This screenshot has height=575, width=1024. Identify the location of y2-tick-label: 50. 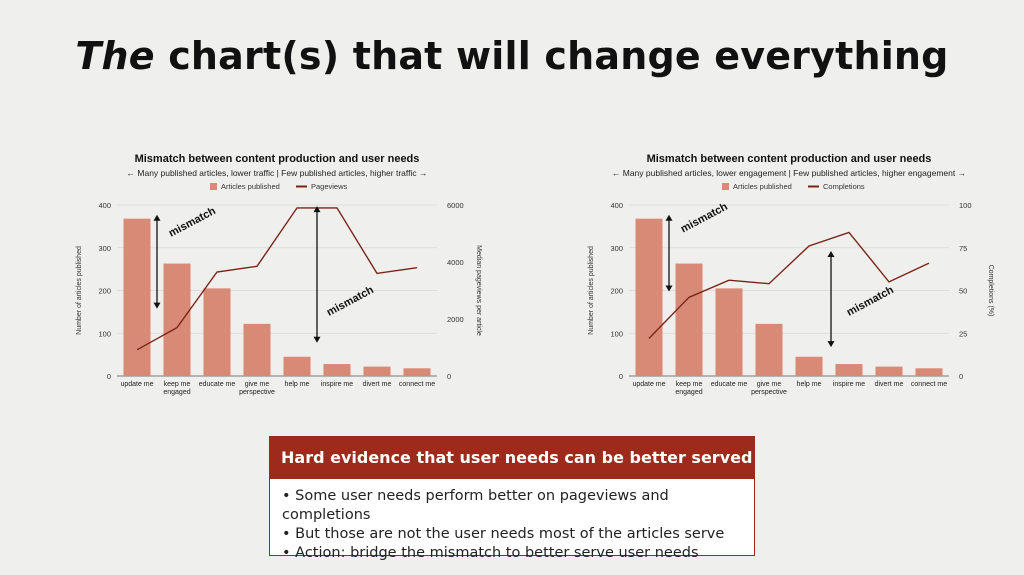
(963, 291).